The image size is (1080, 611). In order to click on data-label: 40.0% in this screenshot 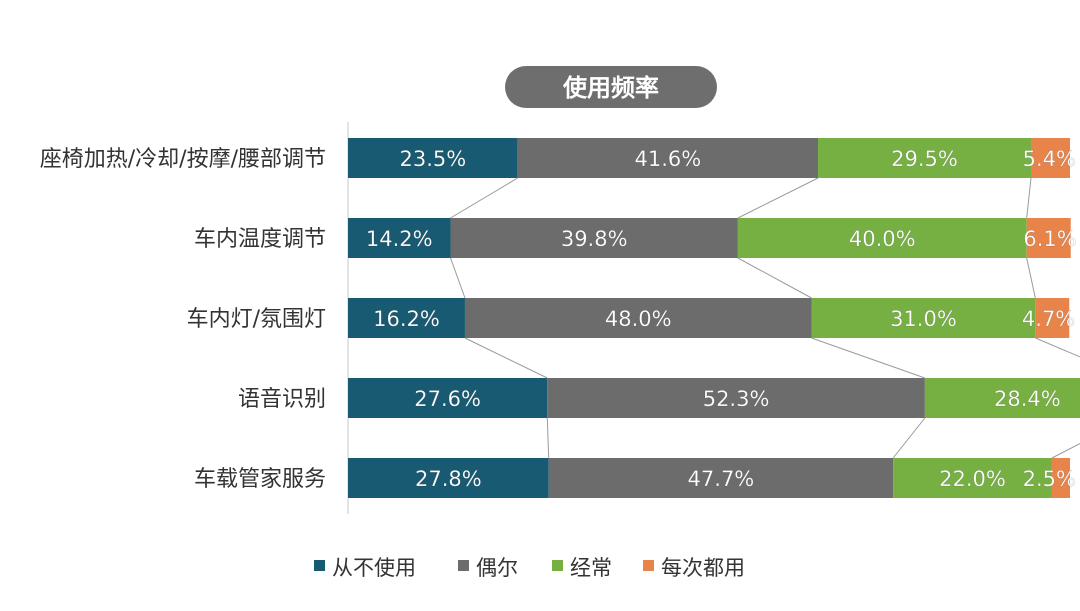, I will do `click(882, 239)`.